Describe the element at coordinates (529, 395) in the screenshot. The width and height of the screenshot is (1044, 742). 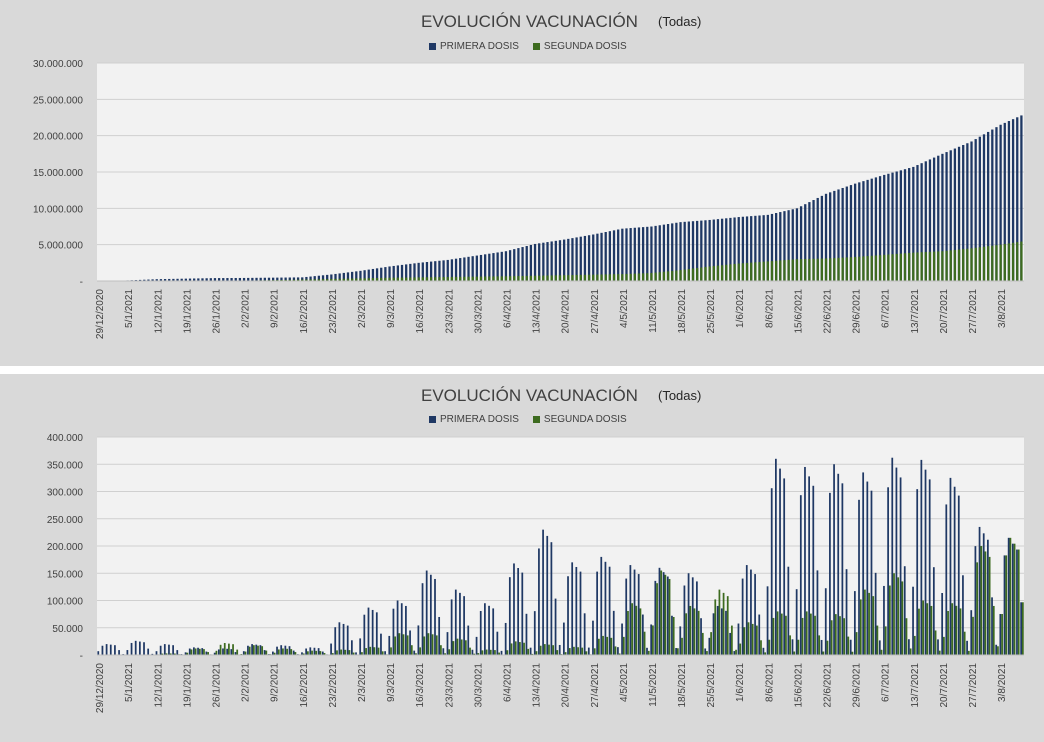
I see `chart-title: EVOLUCIÓN VACUNACIÓN` at that location.